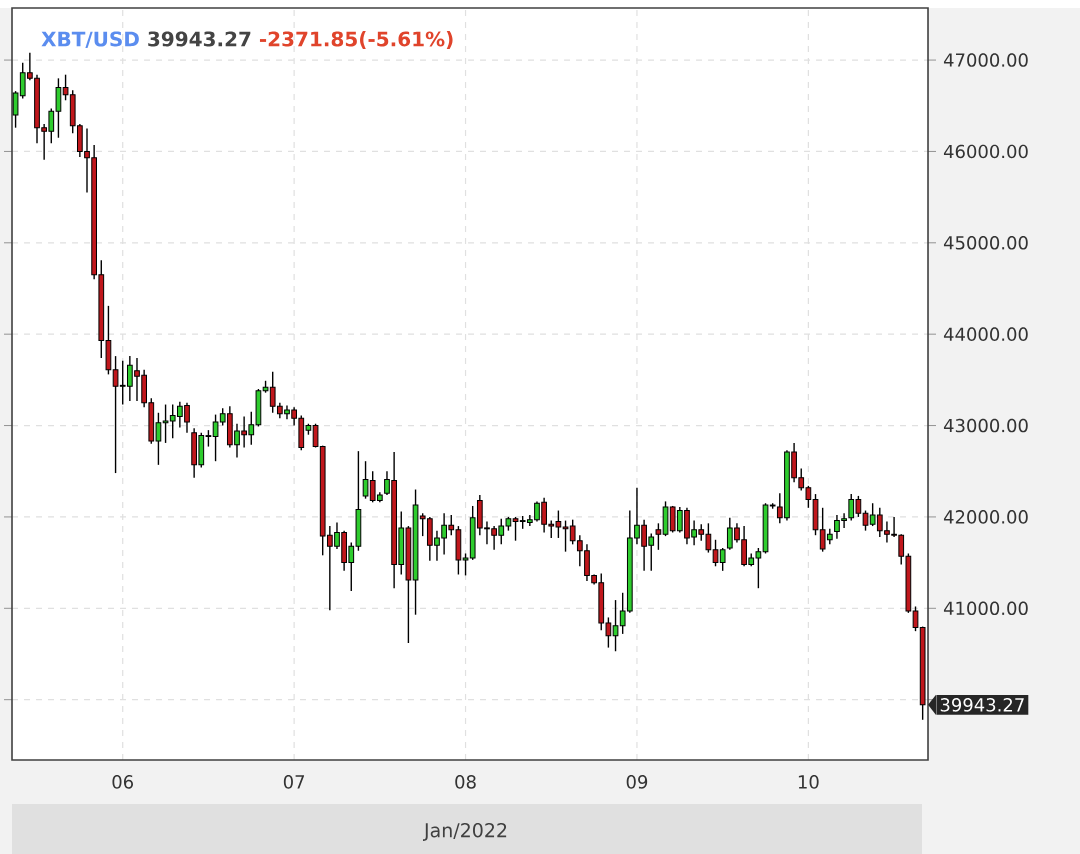 This screenshot has height=854, width=1080. Describe the element at coordinates (294, 782) in the screenshot. I see `x-tick-label: 07` at that location.